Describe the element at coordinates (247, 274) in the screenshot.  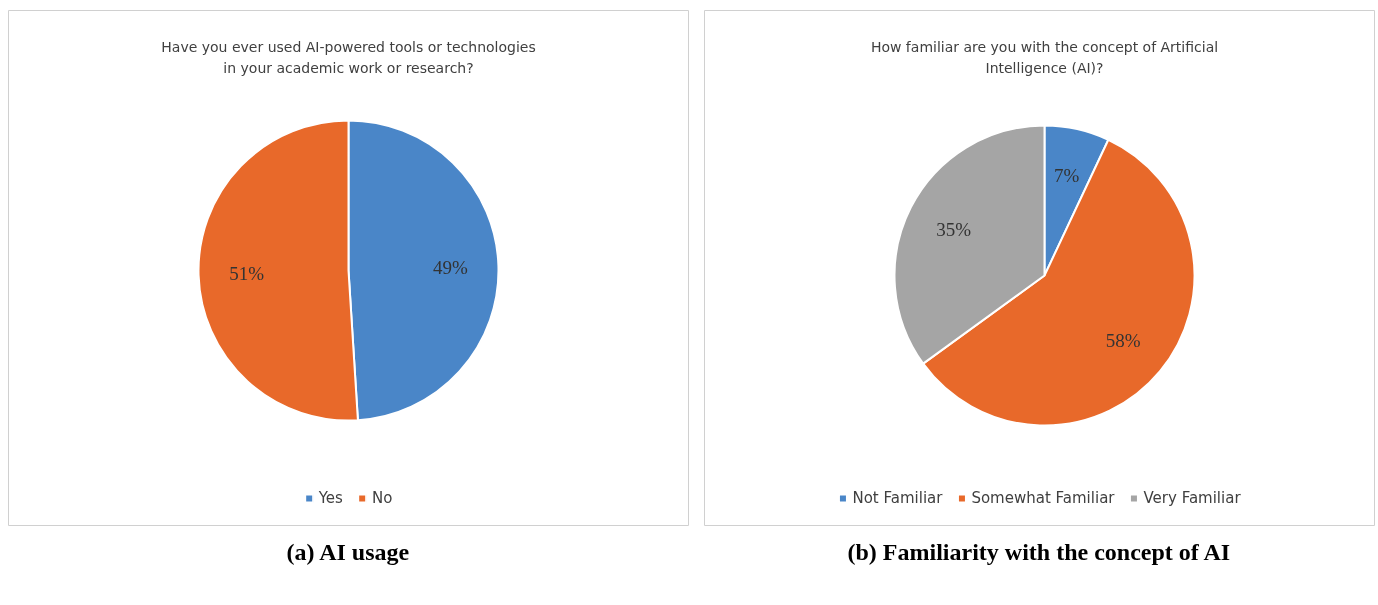
I see `data-label: 51%` at that location.